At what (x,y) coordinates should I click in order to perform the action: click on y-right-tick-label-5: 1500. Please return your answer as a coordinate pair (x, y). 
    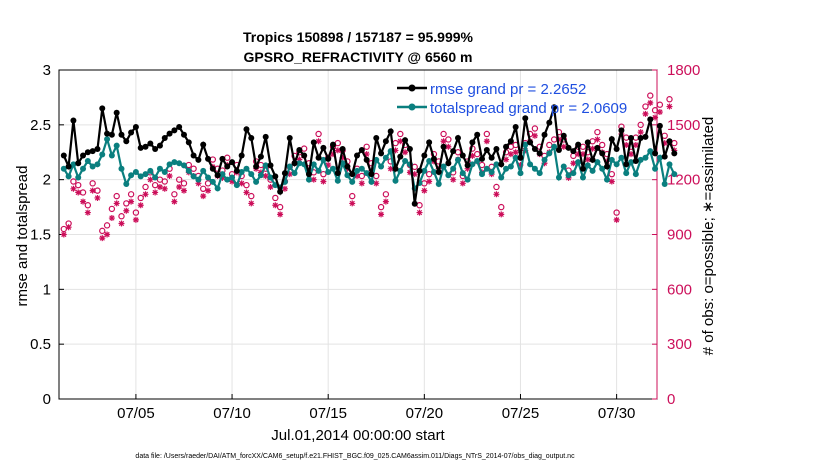
    Looking at the image, I should click on (683, 125).